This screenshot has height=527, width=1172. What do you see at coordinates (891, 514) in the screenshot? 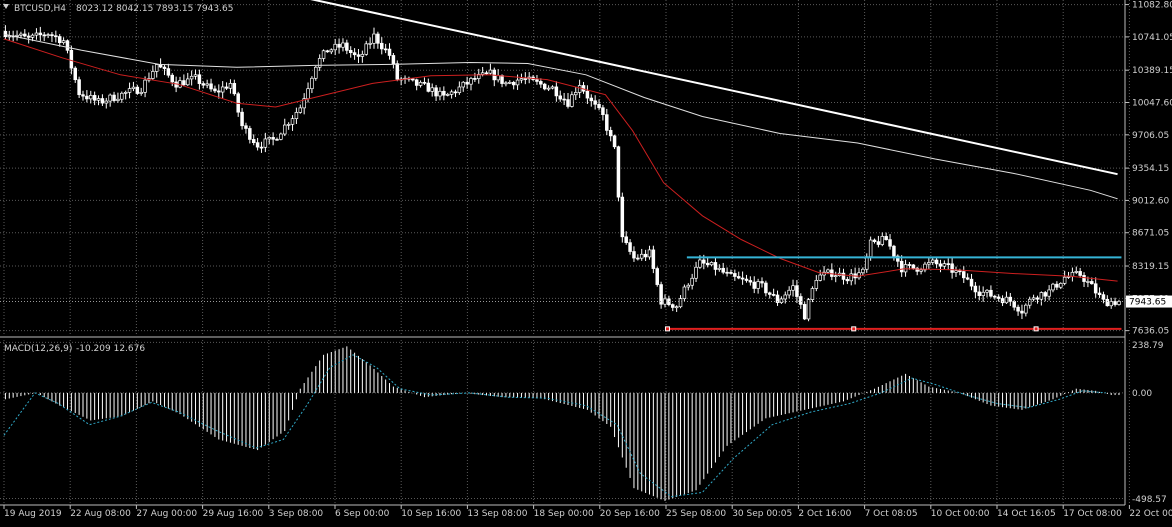
I see `time-tick-label: 7 Oct 08:05` at bounding box center [891, 514].